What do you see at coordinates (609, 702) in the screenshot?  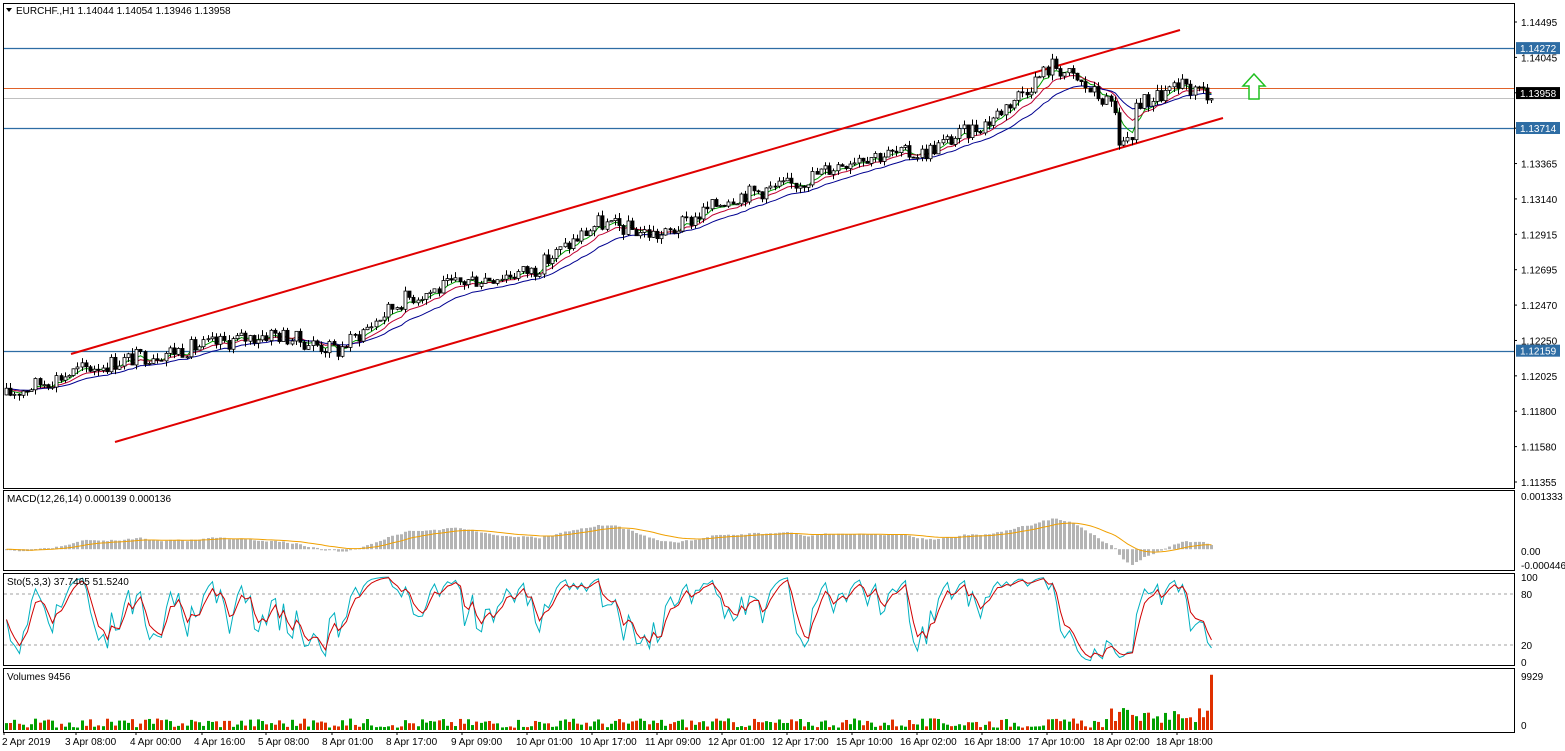 I see `volume-bars` at bounding box center [609, 702].